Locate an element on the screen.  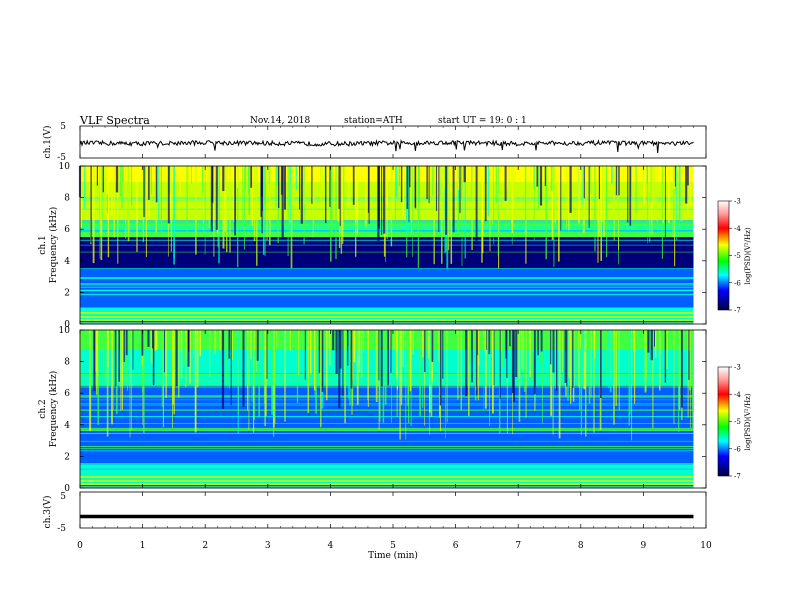
ch2-spectrogram-ylabel: Frequency (kHz) is located at coordinates (53, 409).